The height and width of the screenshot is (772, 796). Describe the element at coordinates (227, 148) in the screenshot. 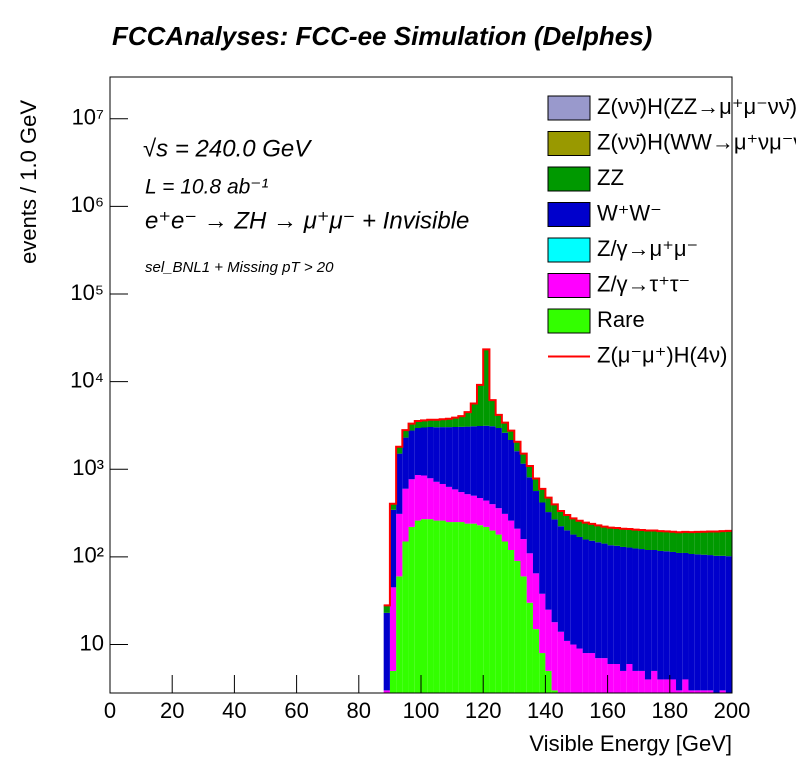

I see `annotation: √s = 240.0 GeV` at that location.